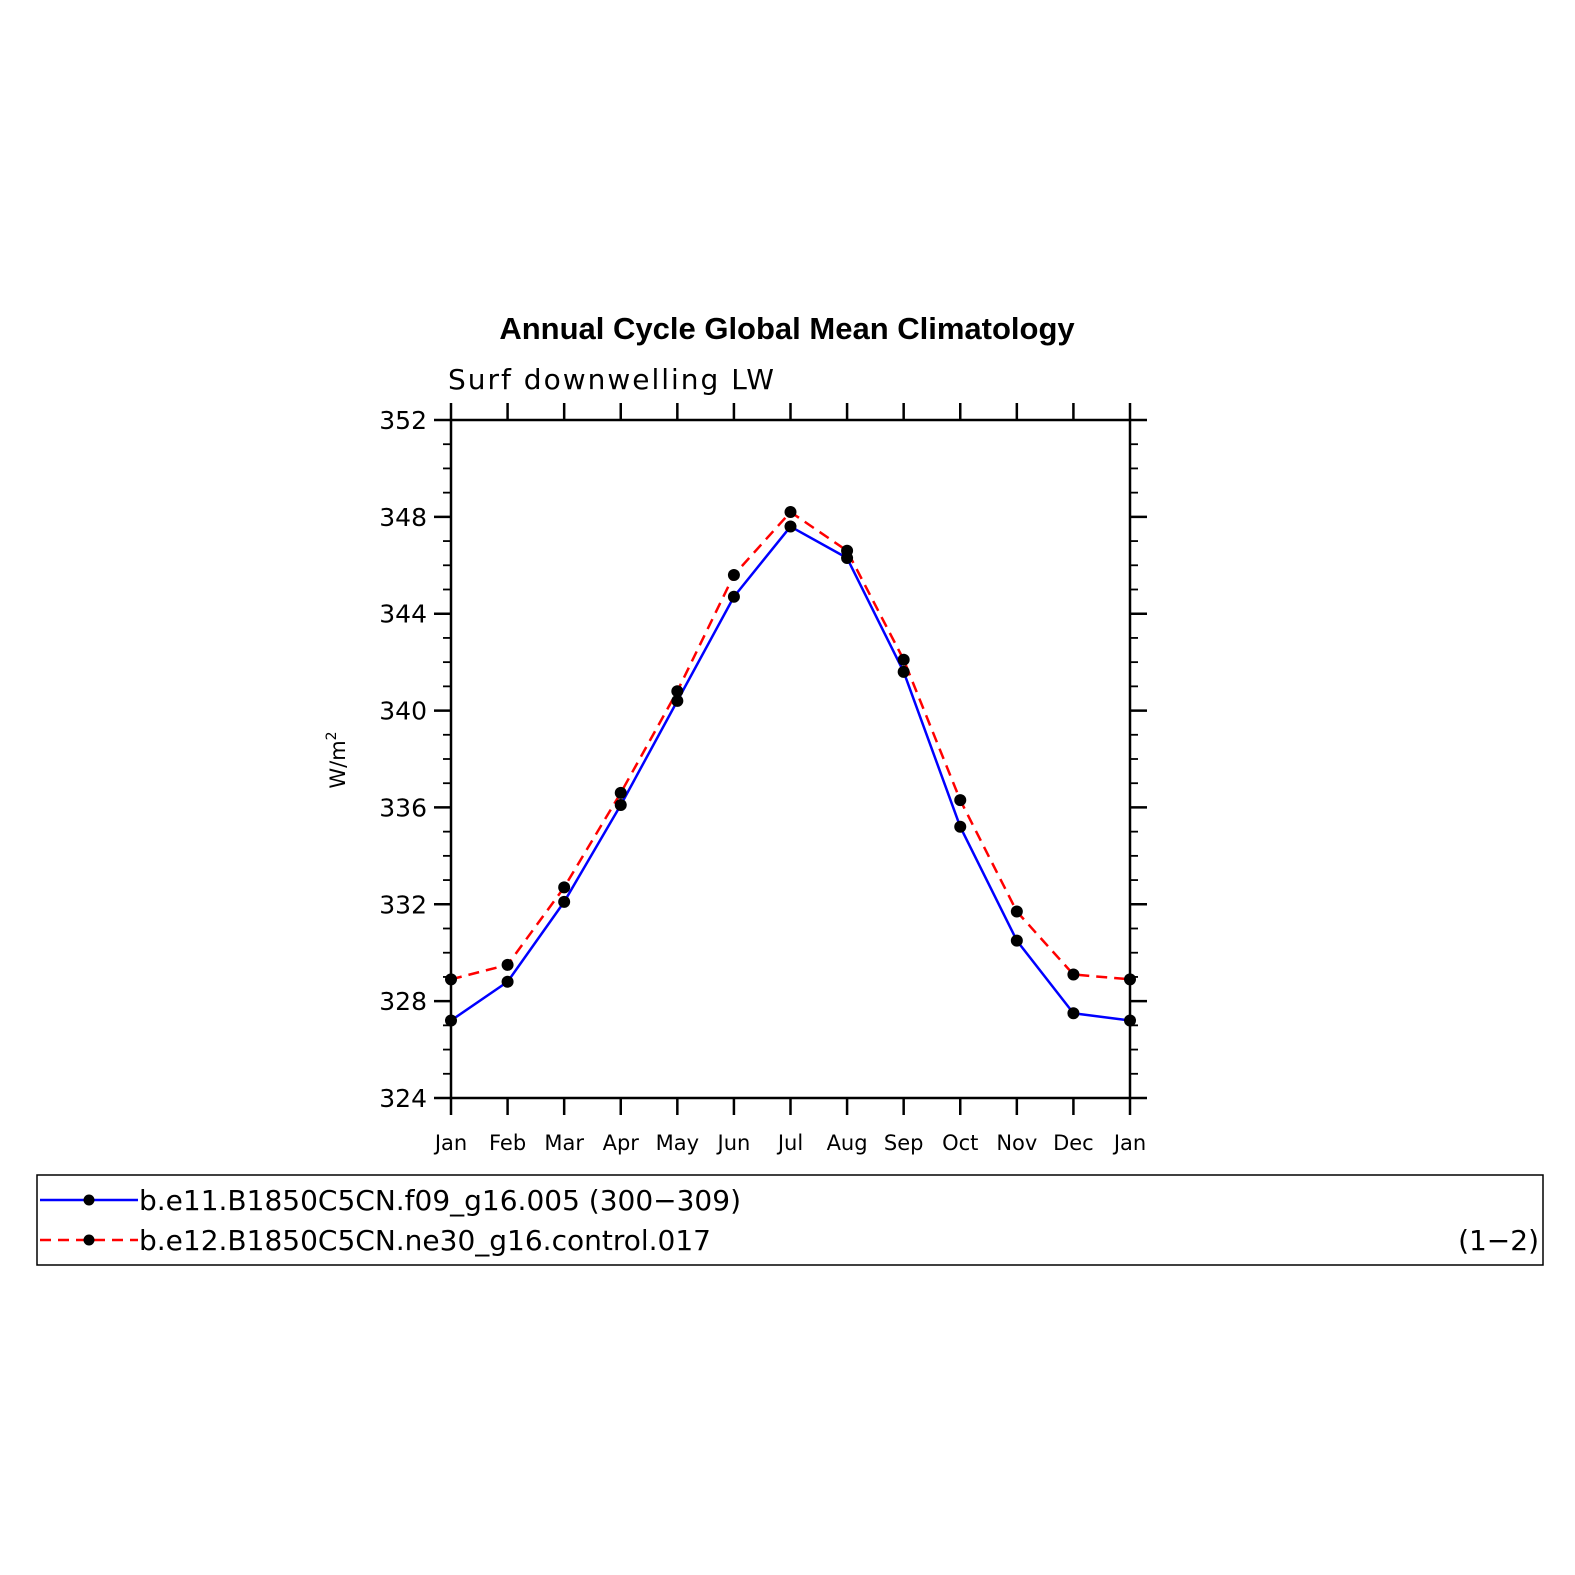 The height and width of the screenshot is (1575, 1575). Describe the element at coordinates (425, 1240) in the screenshot. I see `legend-label-series-2: b.e12.B1850C5CN.ne30_g16.control.017` at that location.